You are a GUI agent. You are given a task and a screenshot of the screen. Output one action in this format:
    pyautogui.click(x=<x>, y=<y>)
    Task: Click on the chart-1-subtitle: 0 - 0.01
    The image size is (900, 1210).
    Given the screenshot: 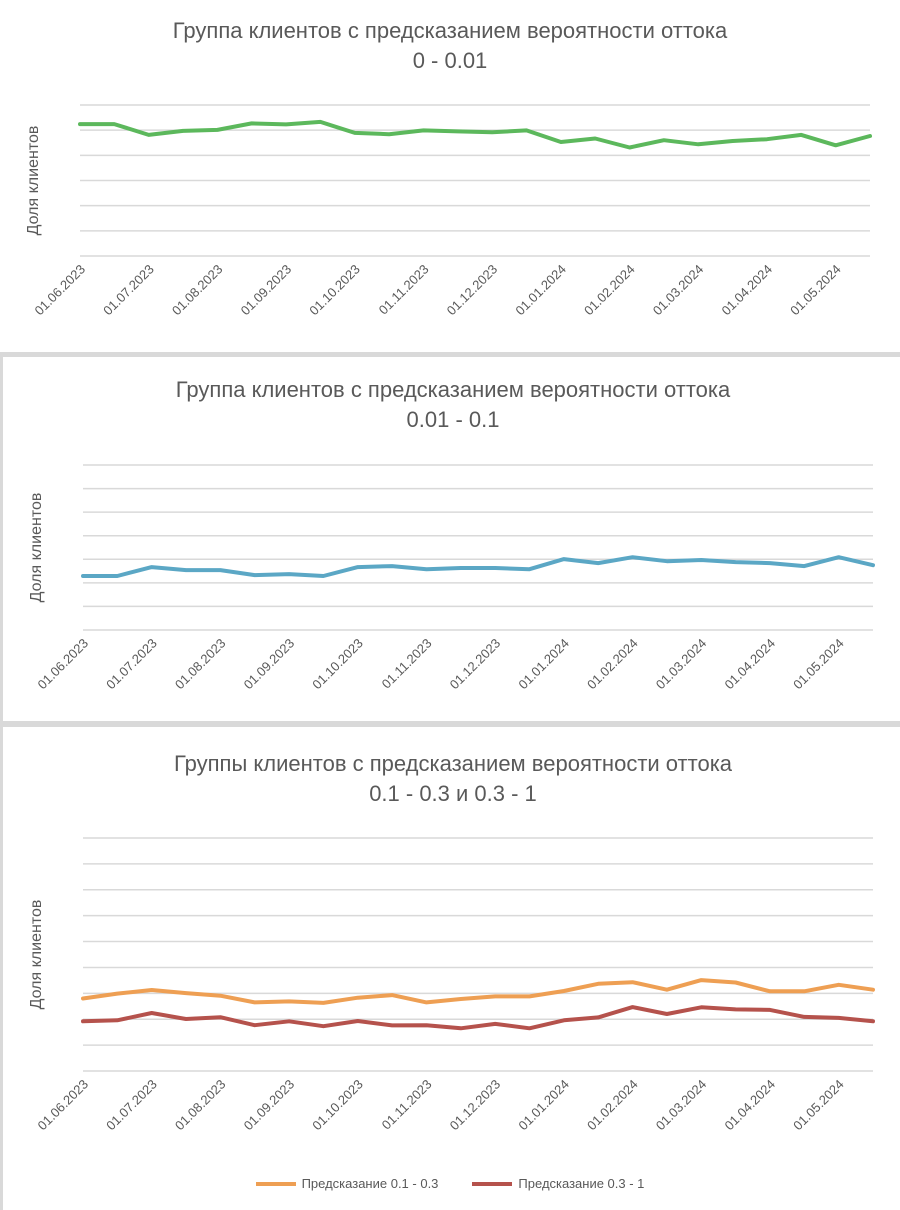 What is the action you would take?
    pyautogui.click(x=450, y=60)
    